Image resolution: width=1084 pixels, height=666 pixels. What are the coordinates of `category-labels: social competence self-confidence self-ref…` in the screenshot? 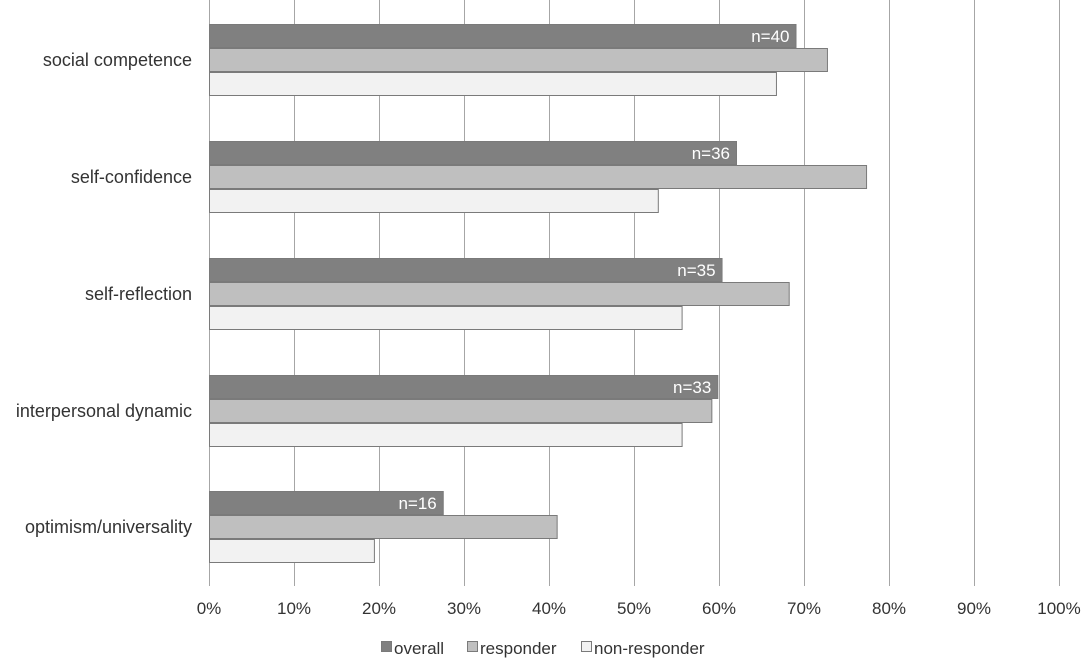 It's located at (104, 293).